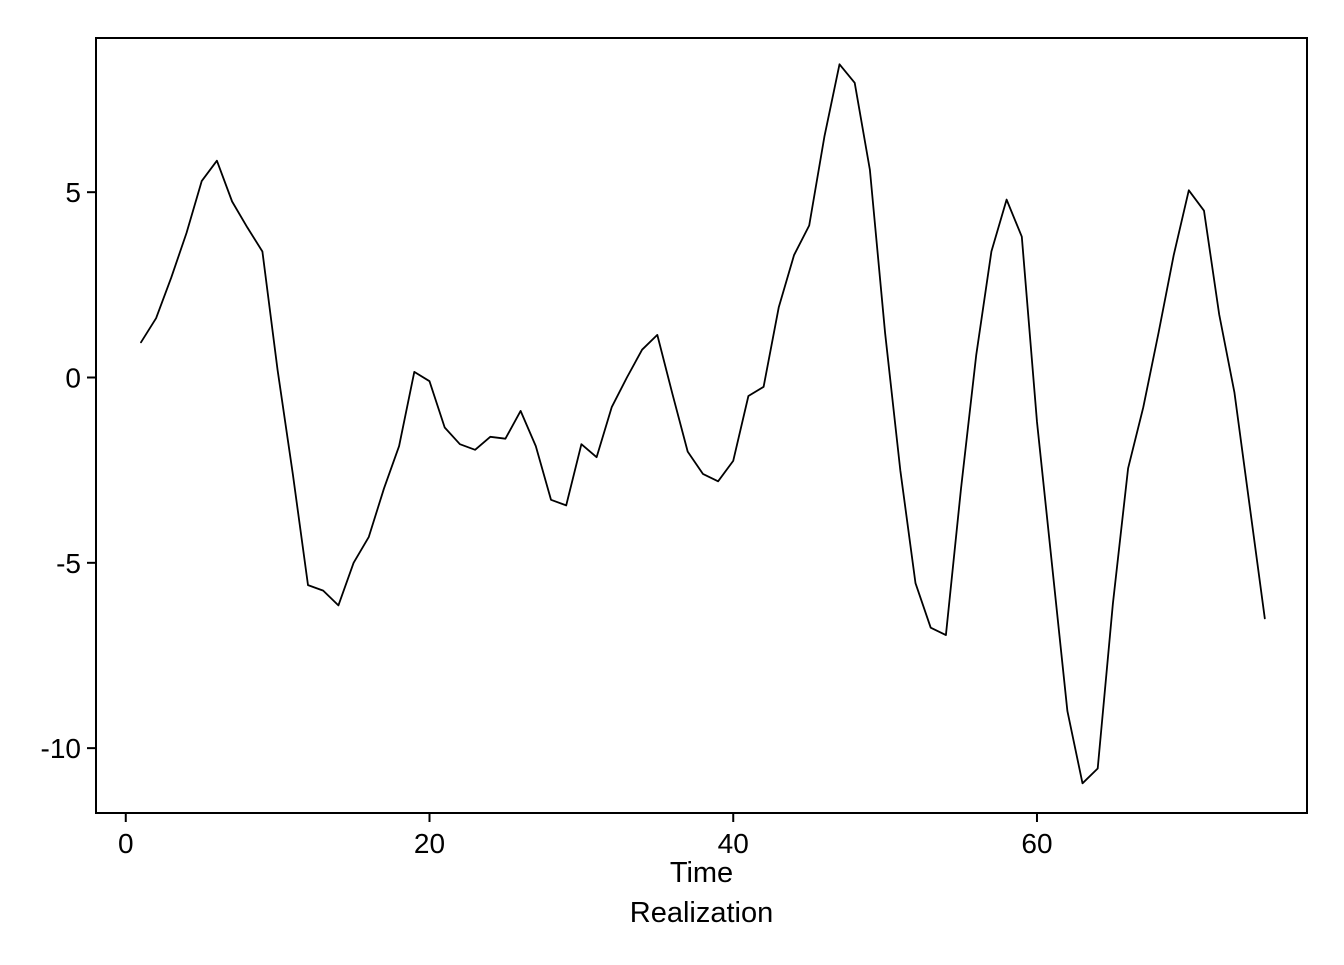  Describe the element at coordinates (126, 843) in the screenshot. I see `x-tick-label: 0` at that location.